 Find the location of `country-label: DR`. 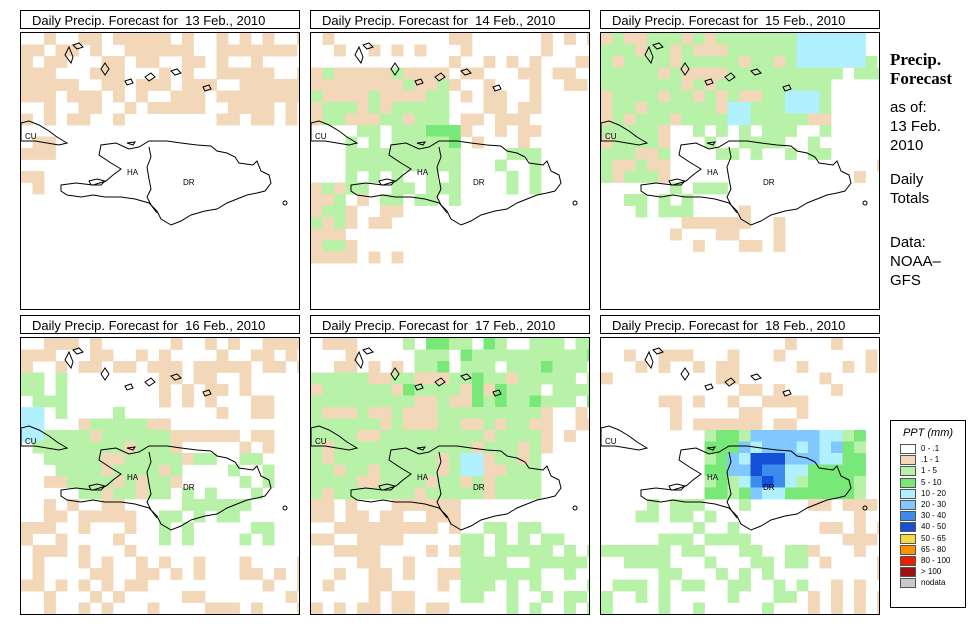

country-label: DR is located at coordinates (189, 487).